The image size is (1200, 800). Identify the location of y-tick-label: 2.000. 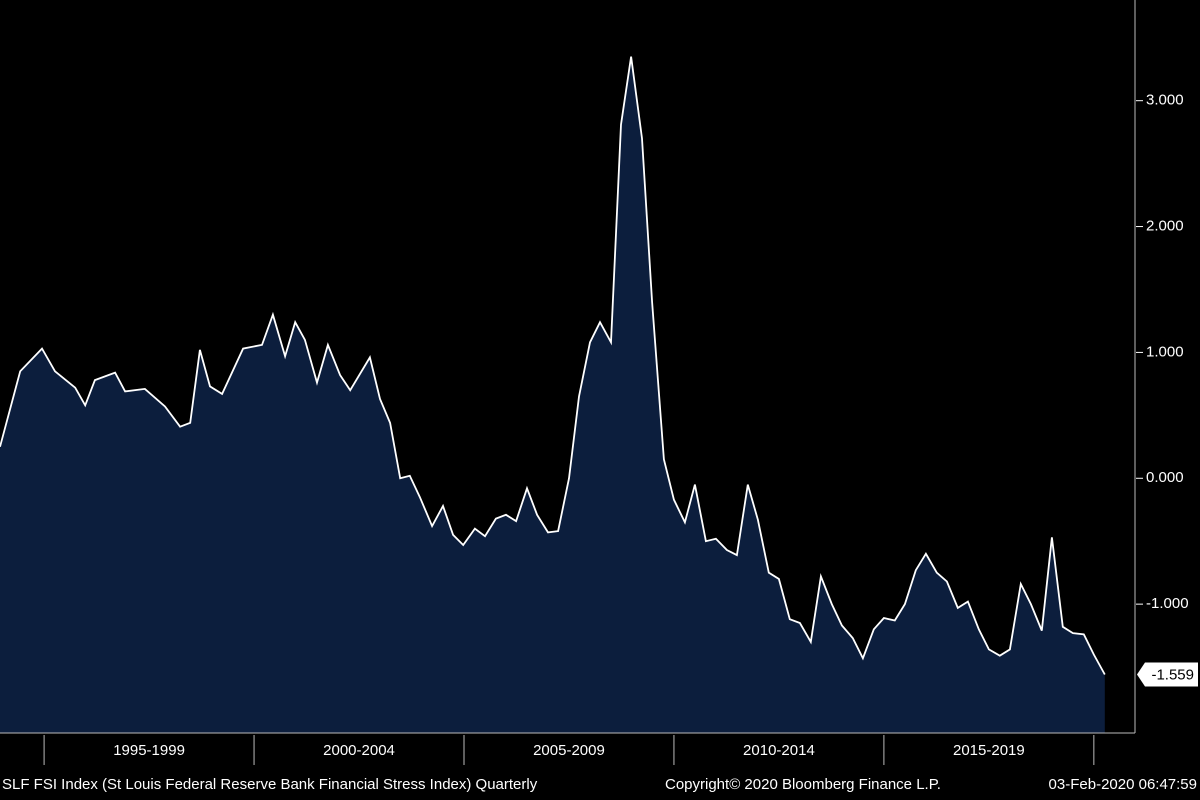
(1165, 226).